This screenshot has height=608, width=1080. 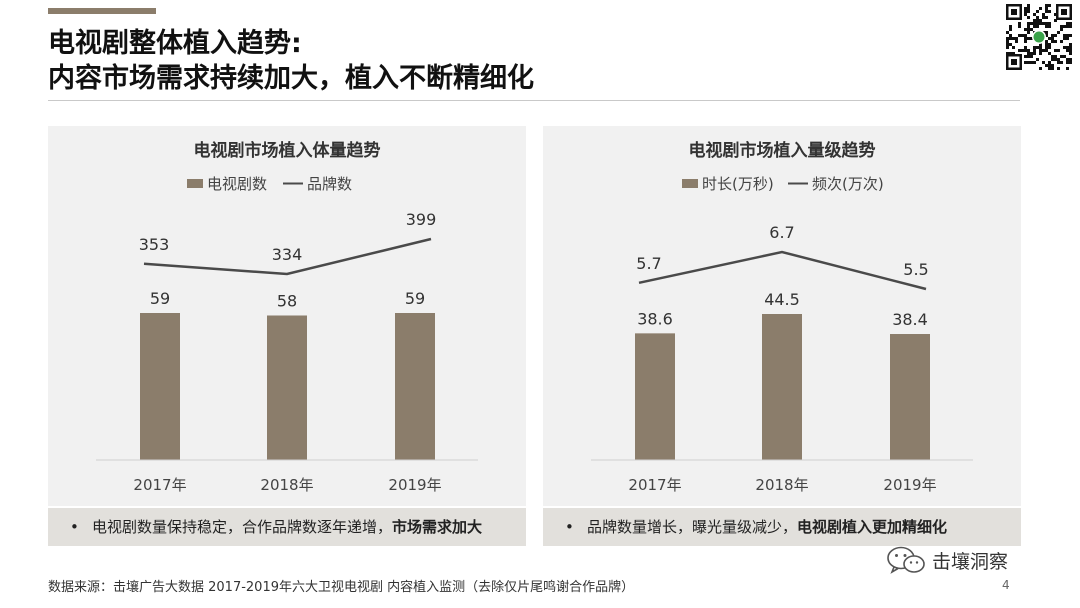 I want to click on bar-value-label: 44.5, so click(x=782, y=299).